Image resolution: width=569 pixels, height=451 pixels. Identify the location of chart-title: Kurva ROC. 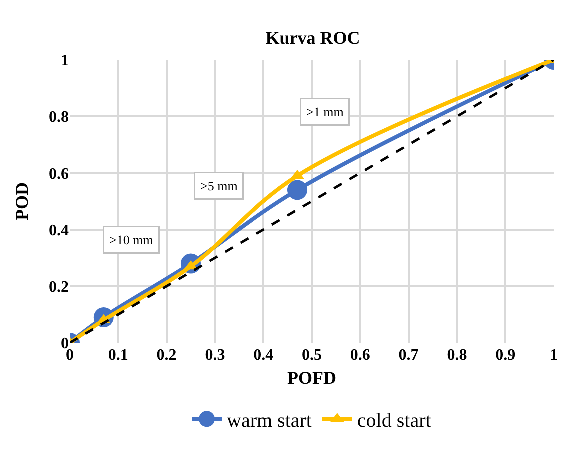
(313, 38).